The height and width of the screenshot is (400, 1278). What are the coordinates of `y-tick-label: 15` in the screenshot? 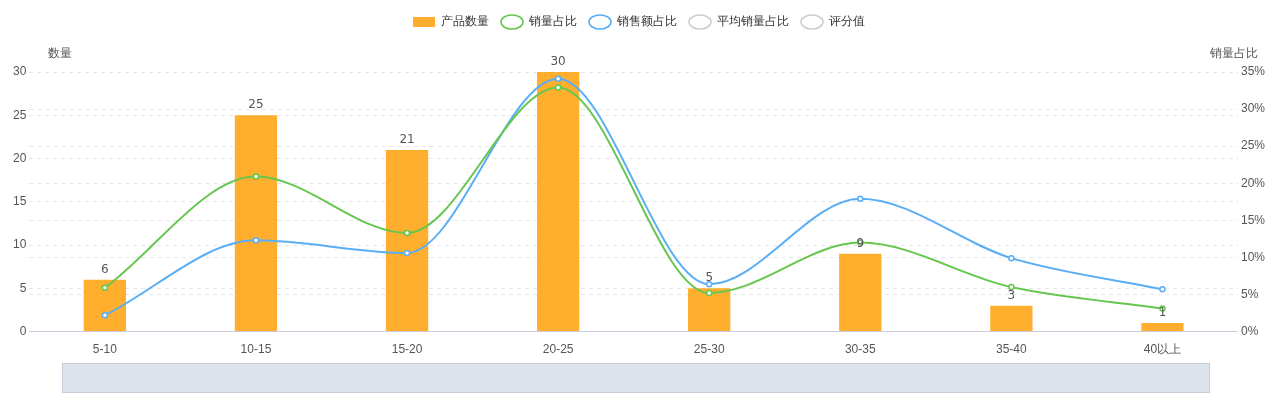 It's located at (19, 201).